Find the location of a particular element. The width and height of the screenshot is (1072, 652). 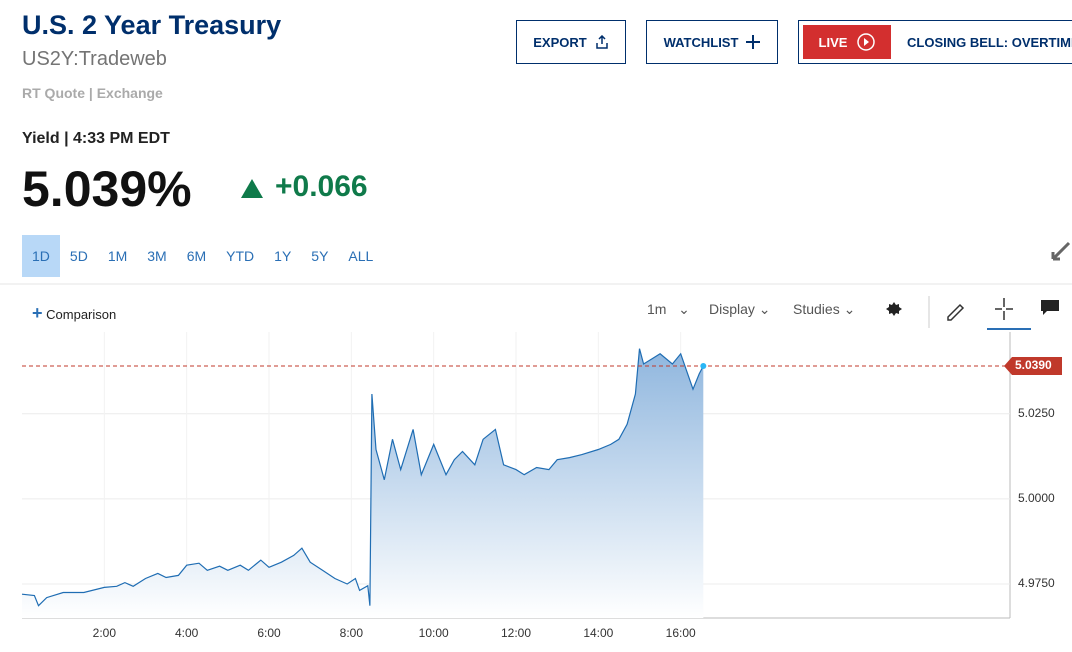

watchlist-button: WATCHLIST is located at coordinates (712, 42).